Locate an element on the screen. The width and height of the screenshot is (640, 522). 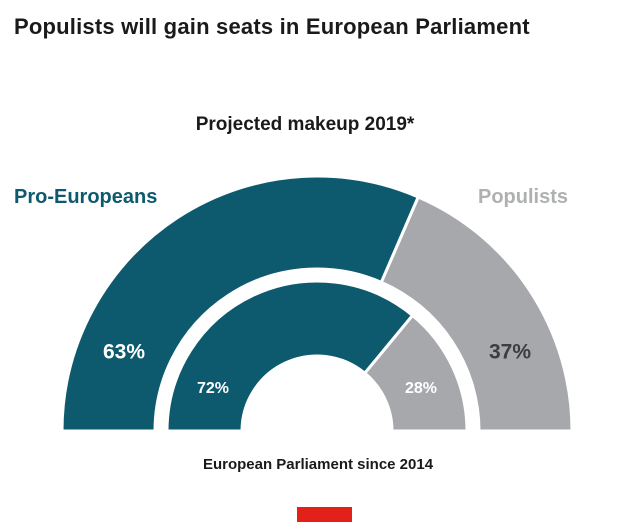
inner-ring-value-populists: 28% is located at coordinates (421, 388).